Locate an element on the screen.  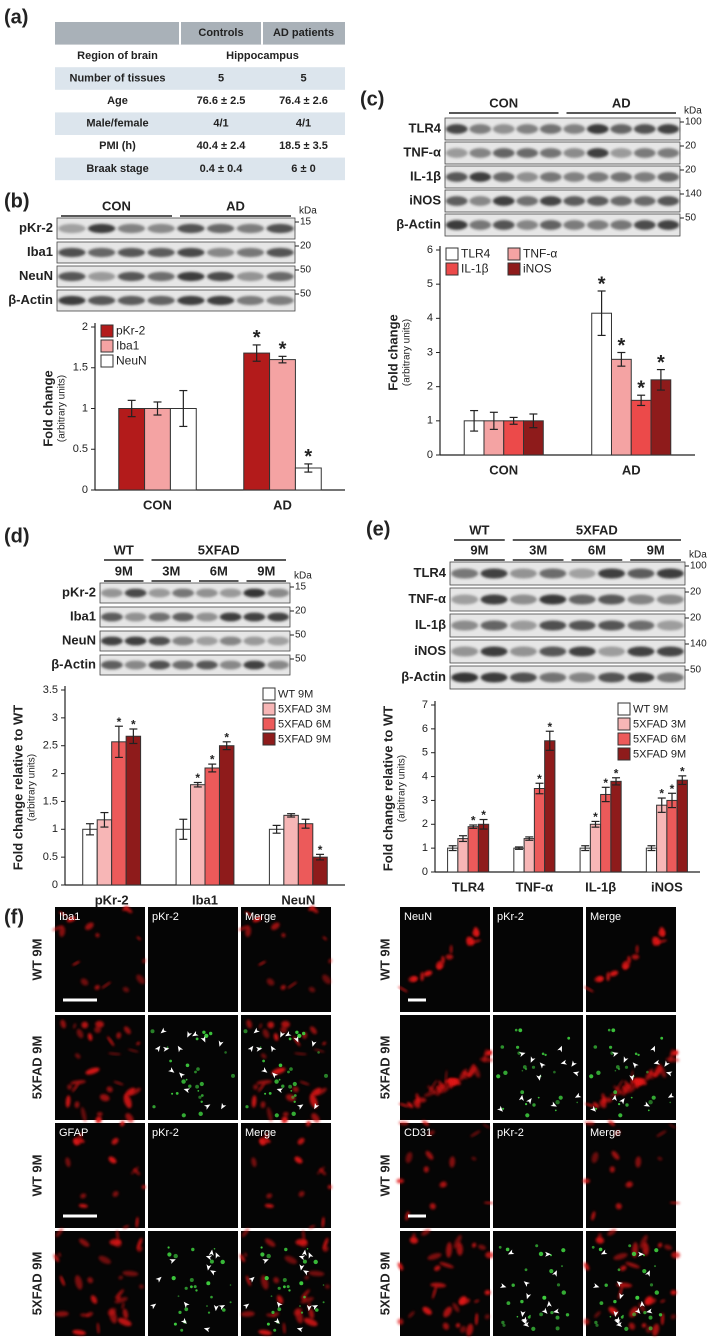
blot-group-label: AD is located at coordinates (621, 102).